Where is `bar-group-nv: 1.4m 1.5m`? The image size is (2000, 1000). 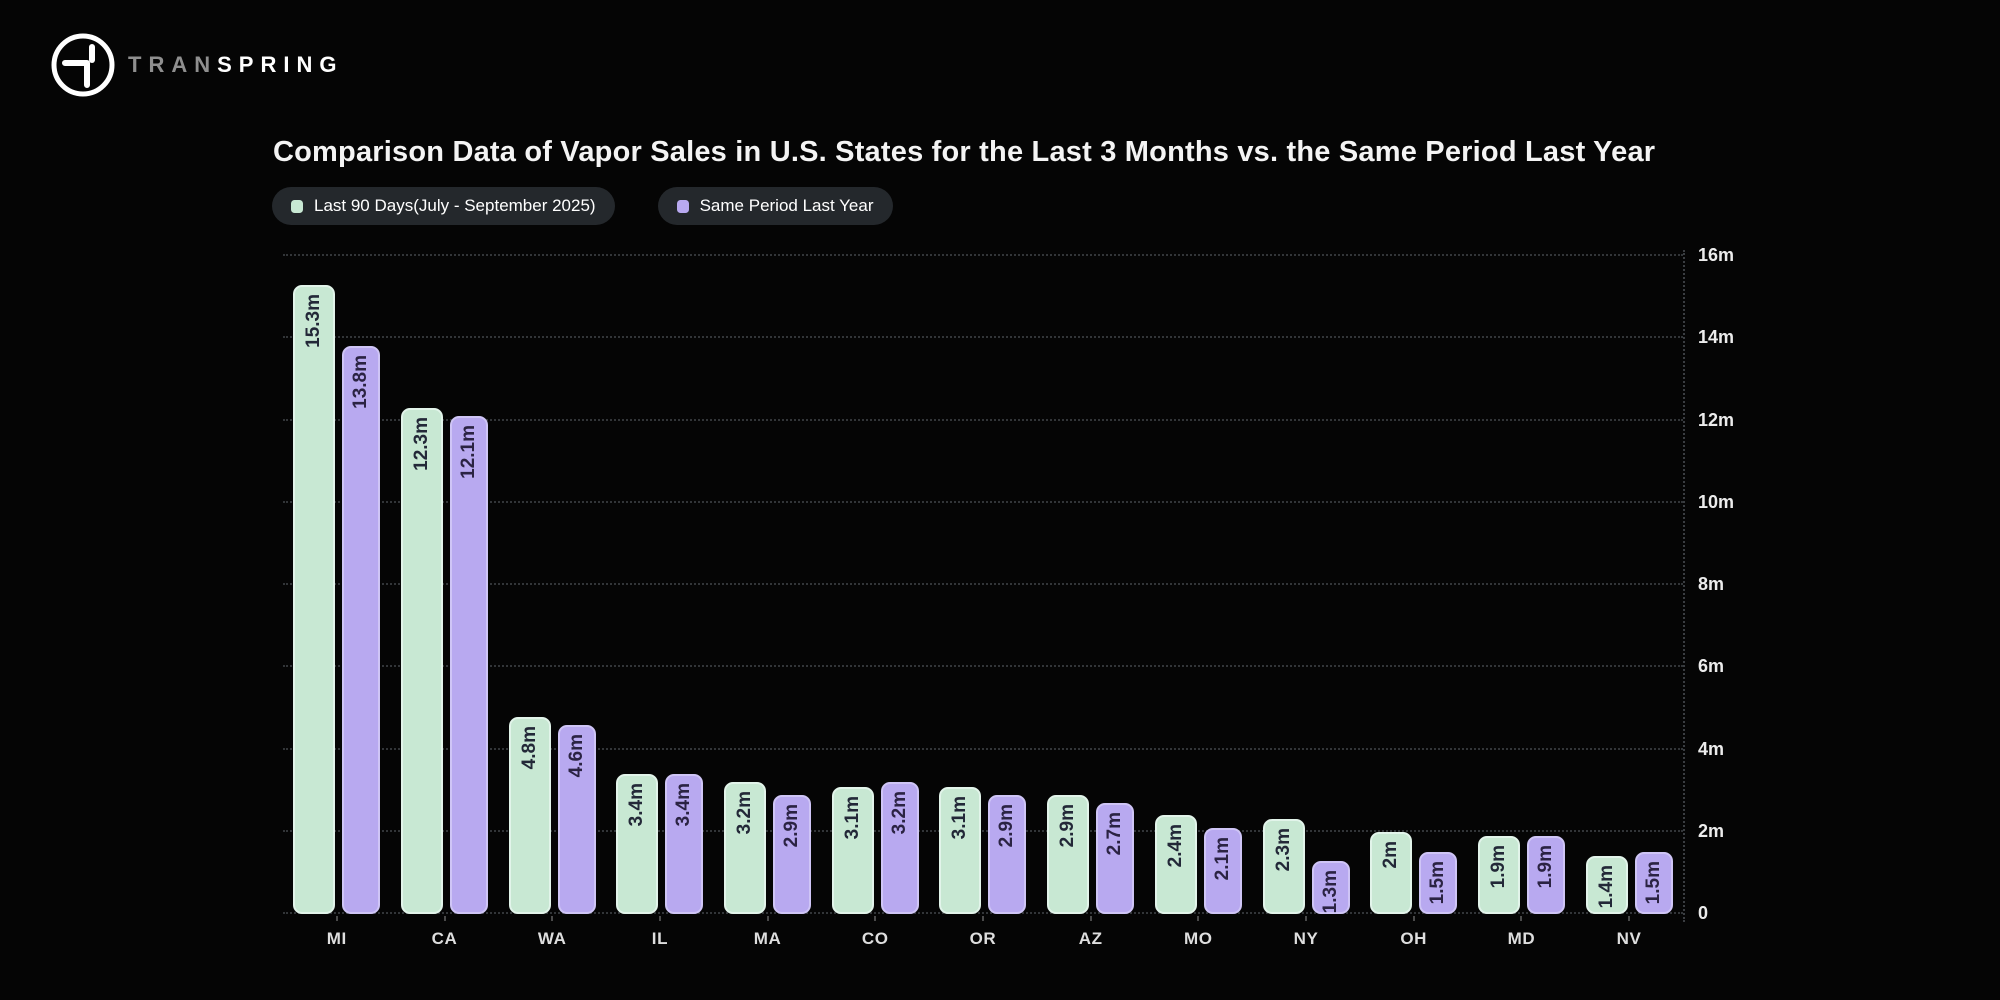 bar-group-nv: 1.4m 1.5m is located at coordinates (1629, 585).